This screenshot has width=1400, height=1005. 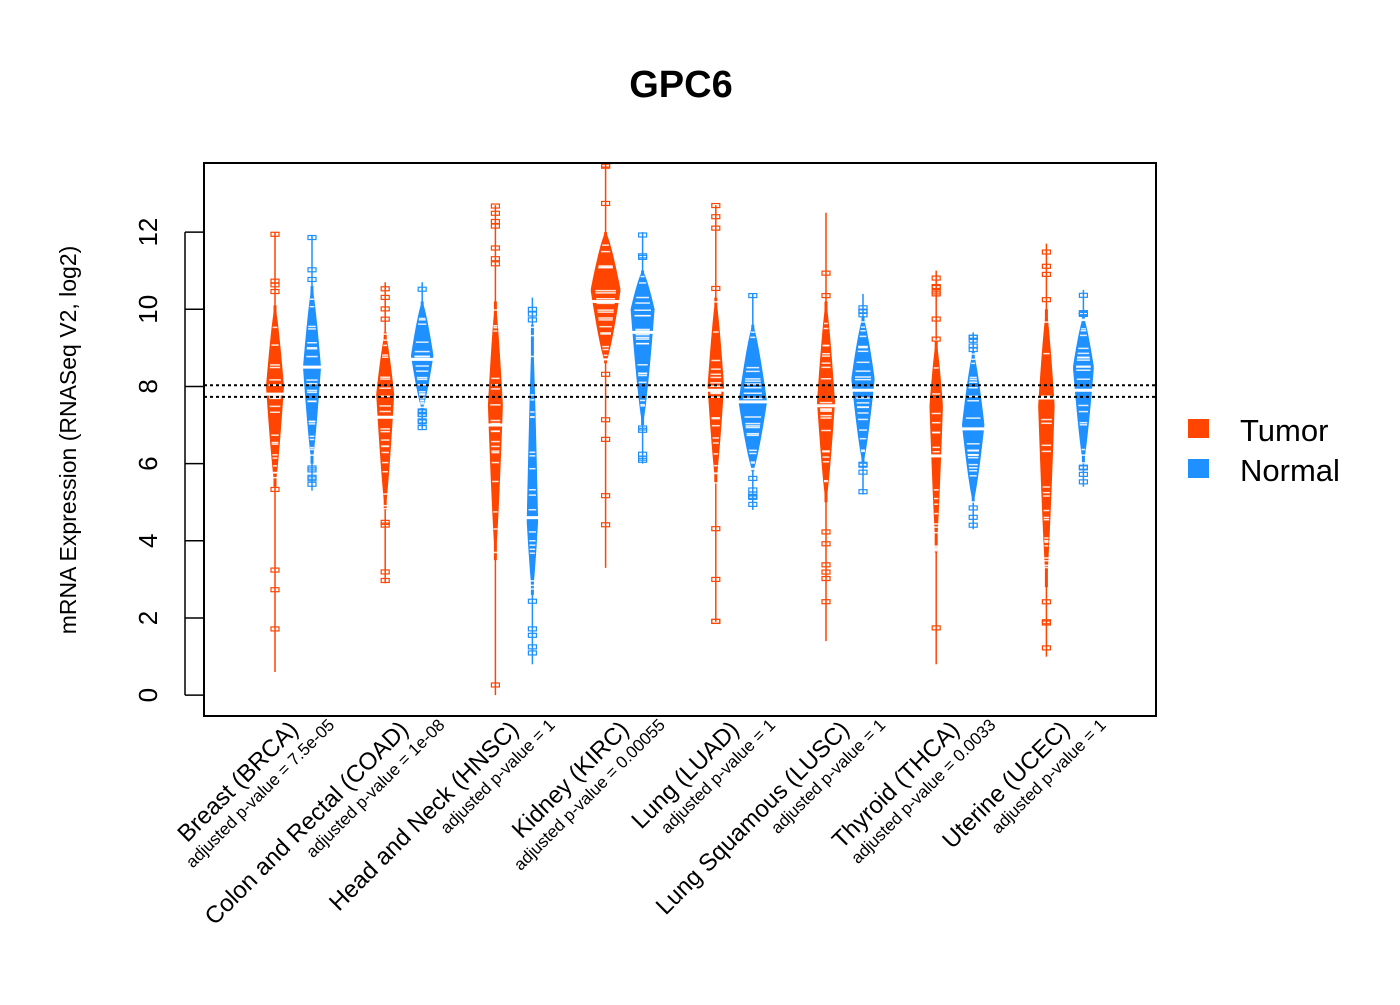 I want to click on y-axis: 0 2 4 6 8 10 12, so click(x=168, y=460).